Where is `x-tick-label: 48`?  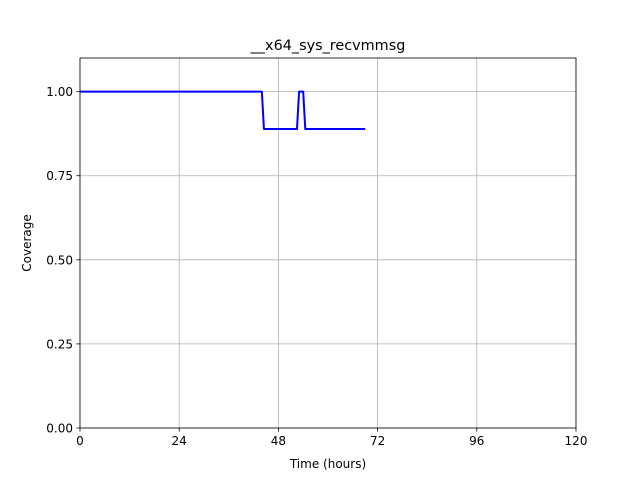
x-tick-label: 48 is located at coordinates (278, 441).